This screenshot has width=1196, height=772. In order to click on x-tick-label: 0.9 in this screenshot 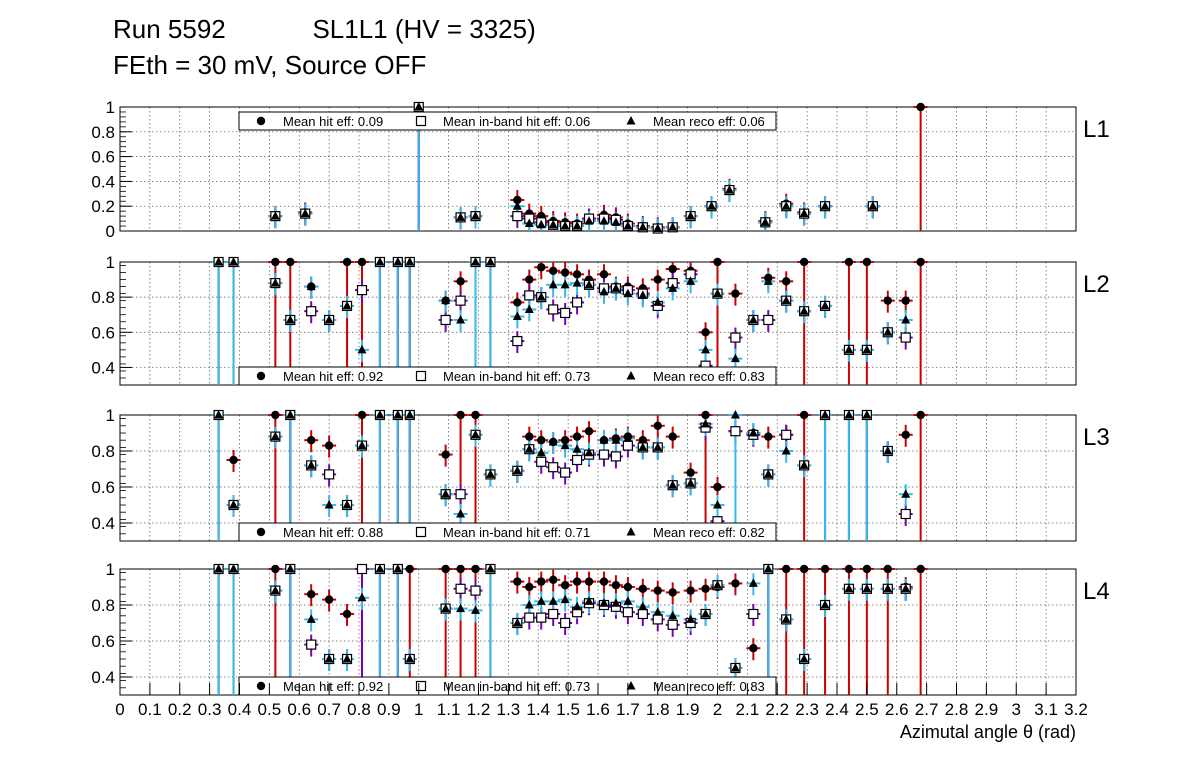, I will do `click(389, 709)`.